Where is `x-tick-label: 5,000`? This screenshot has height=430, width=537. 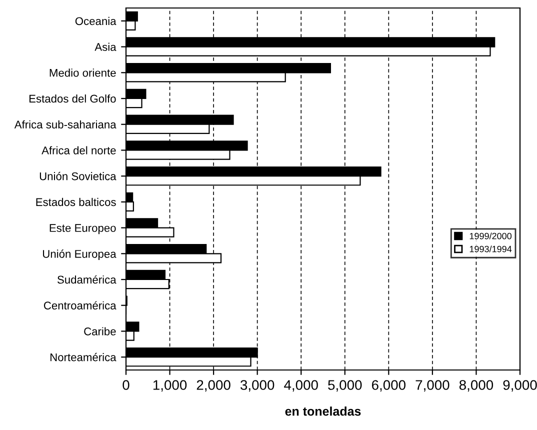 x-tick-label: 5,000 is located at coordinates (345, 386).